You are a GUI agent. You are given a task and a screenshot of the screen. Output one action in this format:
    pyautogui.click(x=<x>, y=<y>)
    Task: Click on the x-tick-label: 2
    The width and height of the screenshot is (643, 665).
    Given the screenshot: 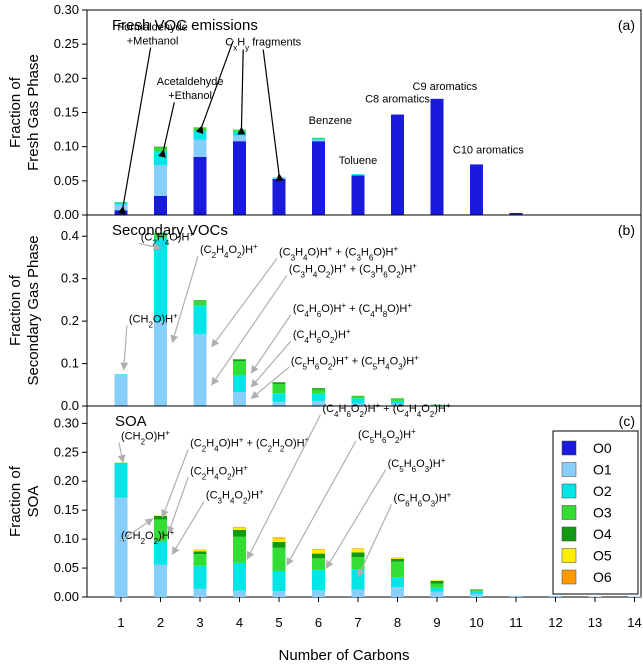 What is the action you would take?
    pyautogui.click(x=160, y=622)
    